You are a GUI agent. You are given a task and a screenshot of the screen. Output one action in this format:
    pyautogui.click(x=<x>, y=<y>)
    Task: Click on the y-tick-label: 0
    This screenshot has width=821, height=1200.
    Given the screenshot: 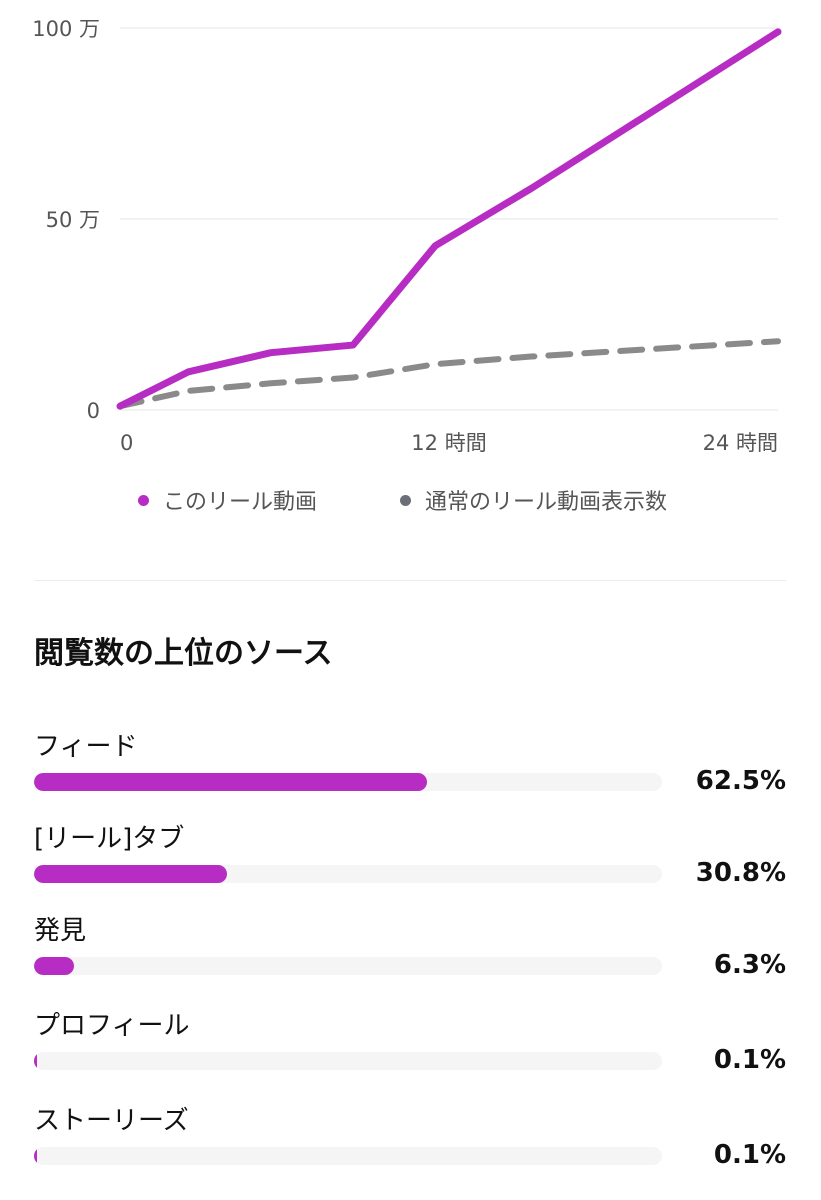 What is the action you would take?
    pyautogui.click(x=93, y=411)
    